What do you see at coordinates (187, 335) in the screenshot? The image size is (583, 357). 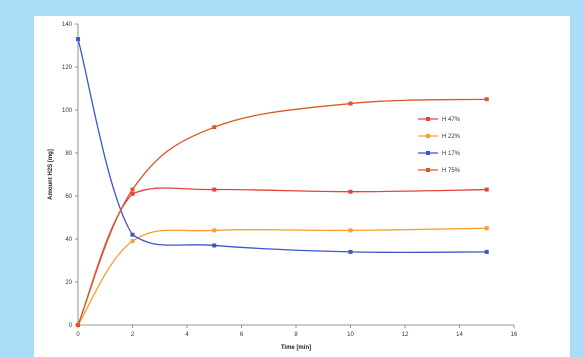 I see `x-tick-label: 4` at bounding box center [187, 335].